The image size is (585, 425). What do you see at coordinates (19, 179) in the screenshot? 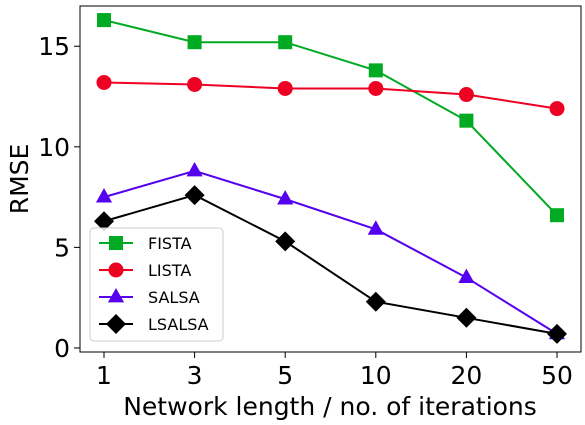
I see `y-axis-title: RMSE` at bounding box center [19, 179].